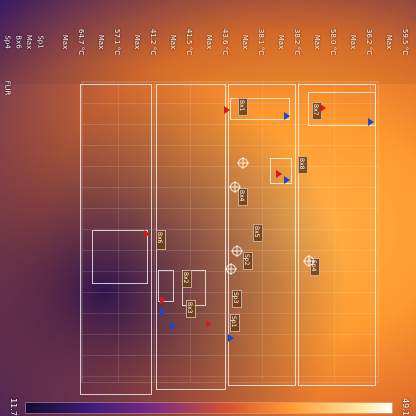 Image resolution: width=416 pixels, height=416 pixels. I want to click on header-col-9-val: 36.2 °C, so click(369, 42).